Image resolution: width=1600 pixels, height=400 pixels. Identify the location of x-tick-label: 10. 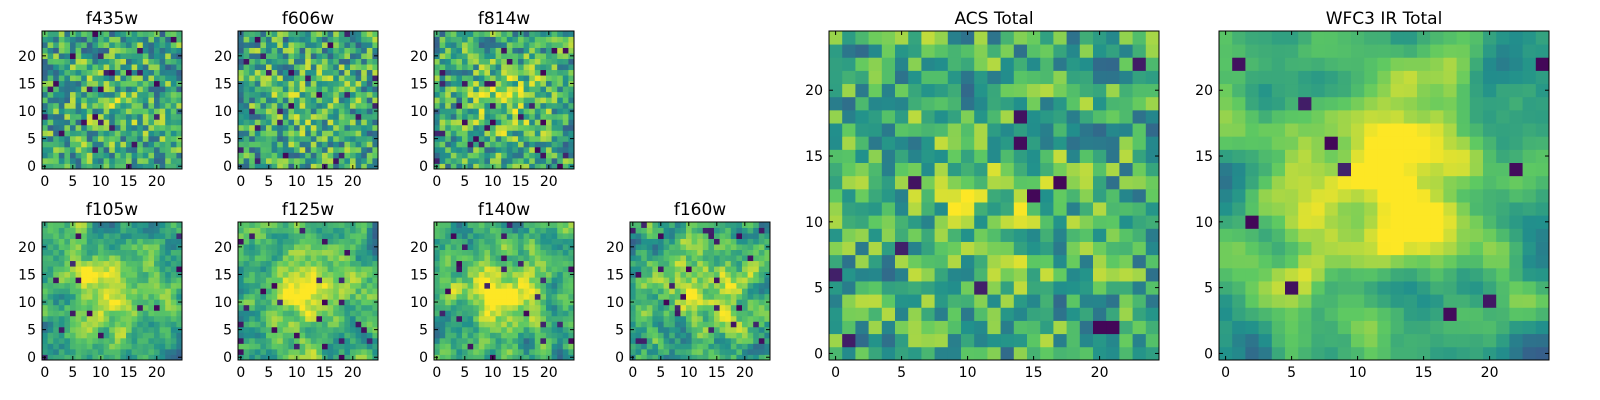
(689, 373).